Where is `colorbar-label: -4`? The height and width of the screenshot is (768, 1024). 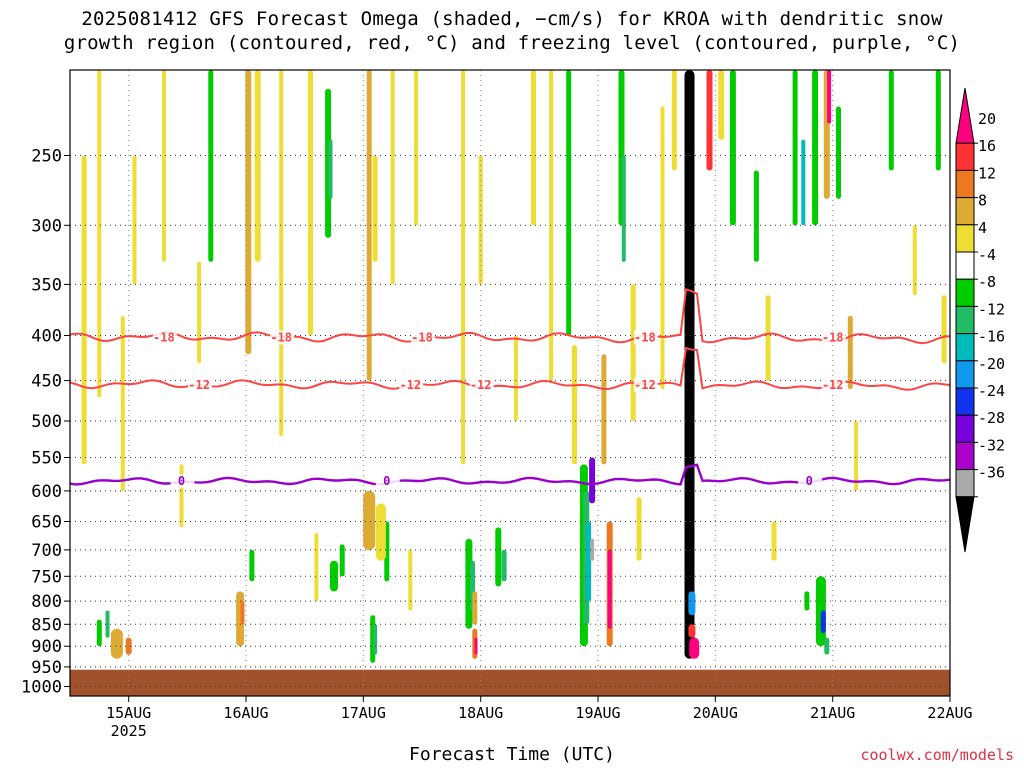 colorbar-label: -4 is located at coordinates (987, 255).